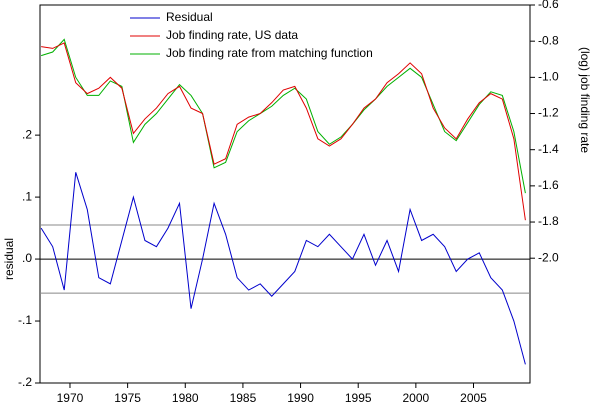 Image resolution: width=594 pixels, height=409 pixels. Describe the element at coordinates (548, 77) in the screenshot. I see `y2-tick-label: -1.0` at that location.